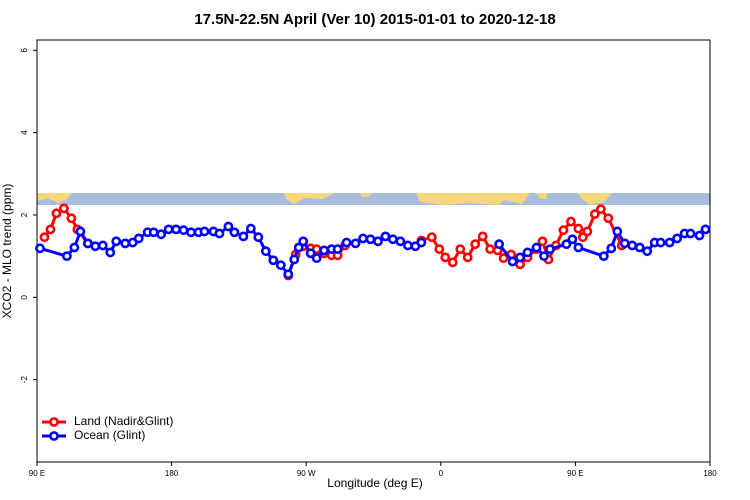 The height and width of the screenshot is (500, 750). Describe the element at coordinates (373, 251) in the screenshot. I see `series-line` at that location.